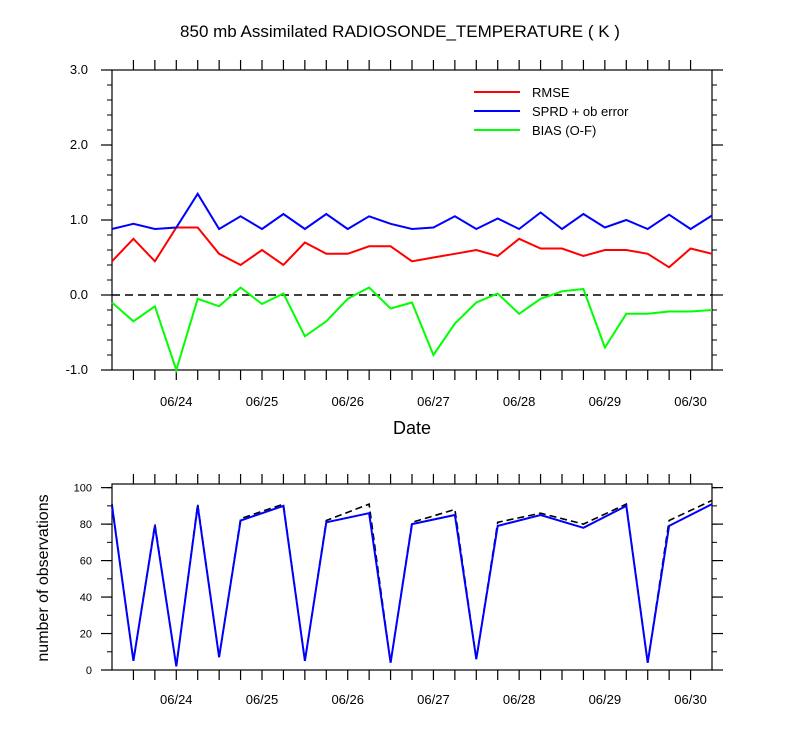 The width and height of the screenshot is (800, 750). Describe the element at coordinates (519, 699) in the screenshot. I see `bottom-x-tick-label: 06/28` at that location.